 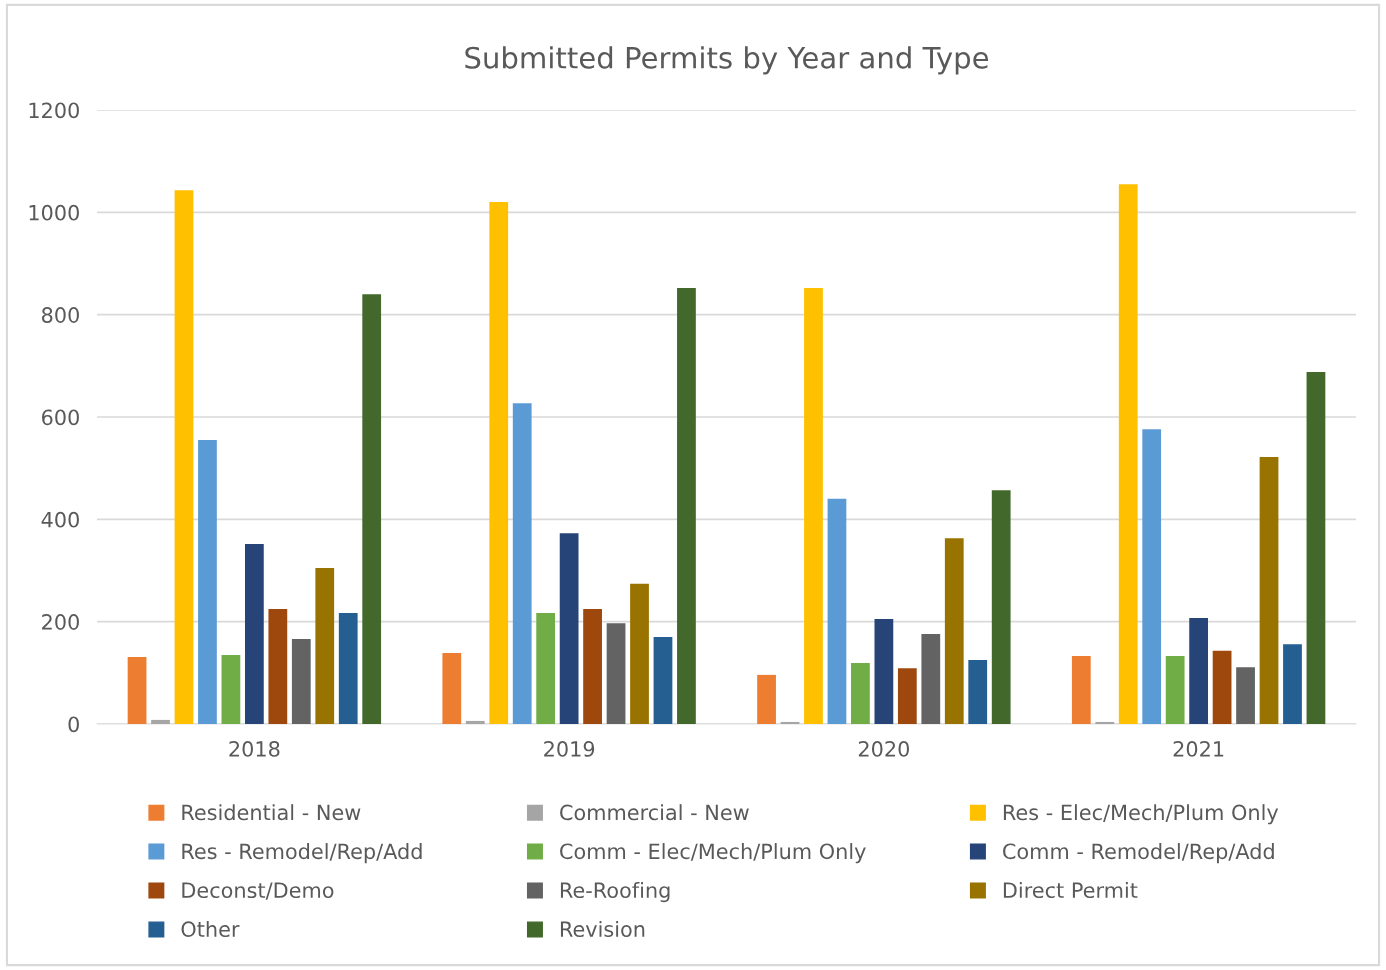 I want to click on legend-label: Revision, so click(x=602, y=929).